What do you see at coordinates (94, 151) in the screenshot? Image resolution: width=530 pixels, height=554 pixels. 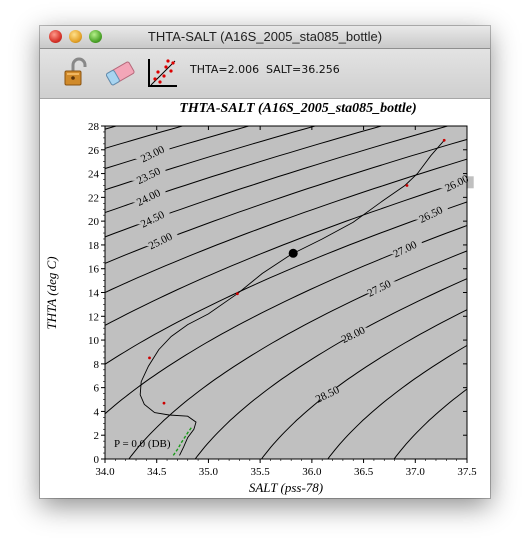 I see `y-tick-label: 26` at bounding box center [94, 151].